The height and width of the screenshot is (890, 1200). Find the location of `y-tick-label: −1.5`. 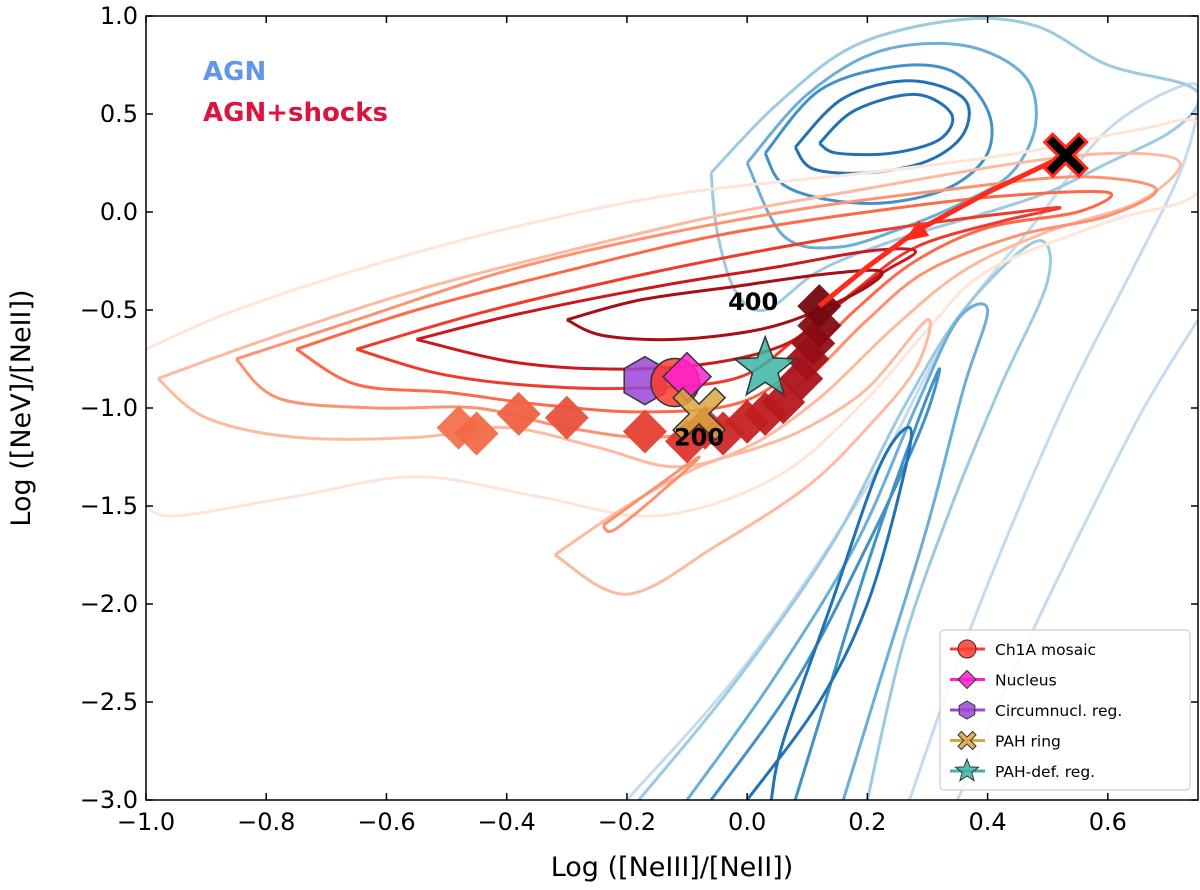

y-tick-label: −1.5 is located at coordinates (109, 506).